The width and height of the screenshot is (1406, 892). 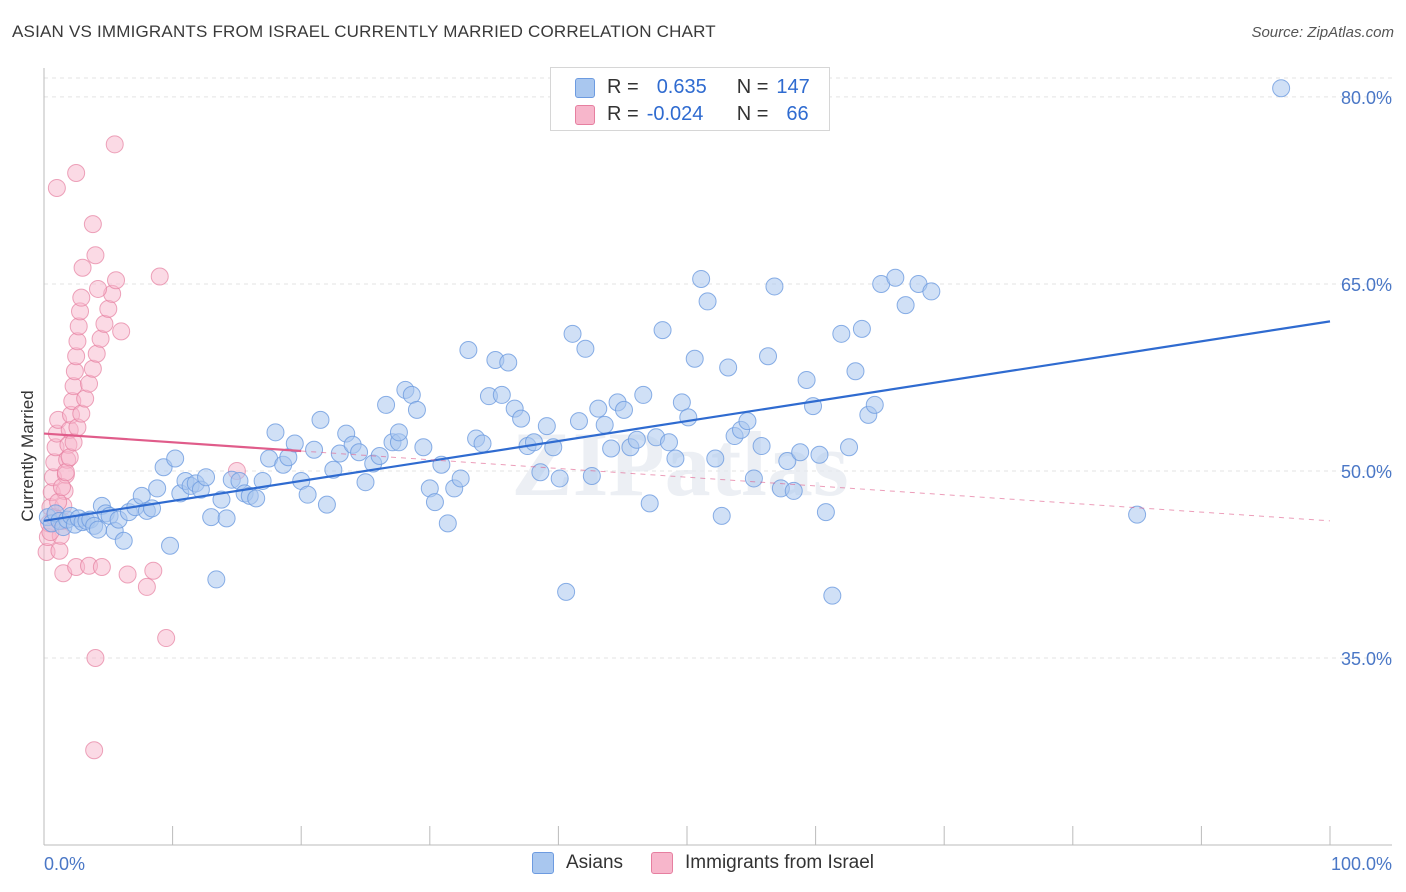 What do you see at coordinates (577, 863) in the screenshot?
I see `legend-item-asians: Asians` at bounding box center [577, 863].